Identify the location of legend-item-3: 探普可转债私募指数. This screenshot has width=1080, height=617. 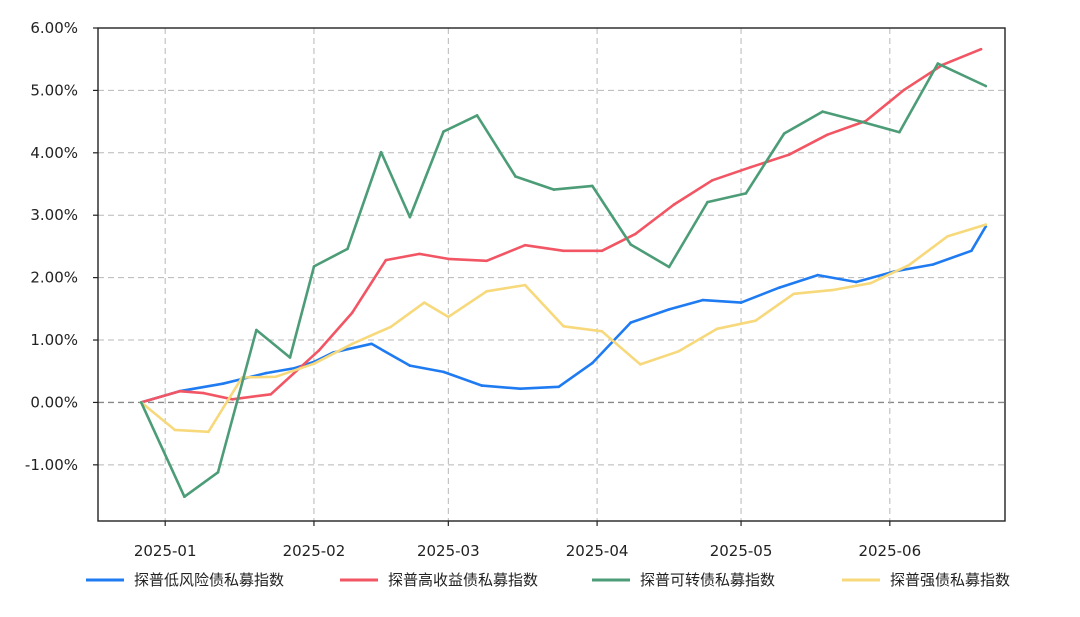
(683, 580).